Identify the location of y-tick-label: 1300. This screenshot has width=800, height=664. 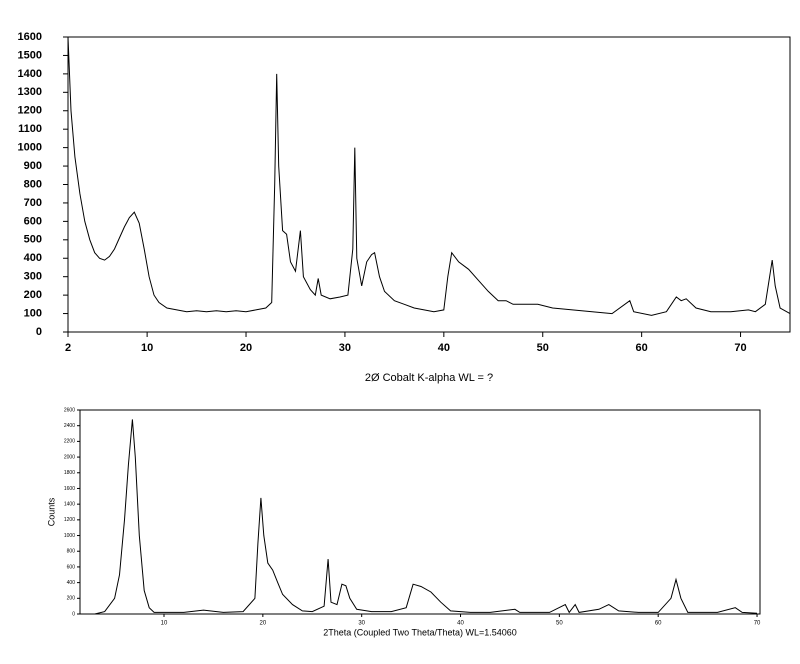
(30, 92).